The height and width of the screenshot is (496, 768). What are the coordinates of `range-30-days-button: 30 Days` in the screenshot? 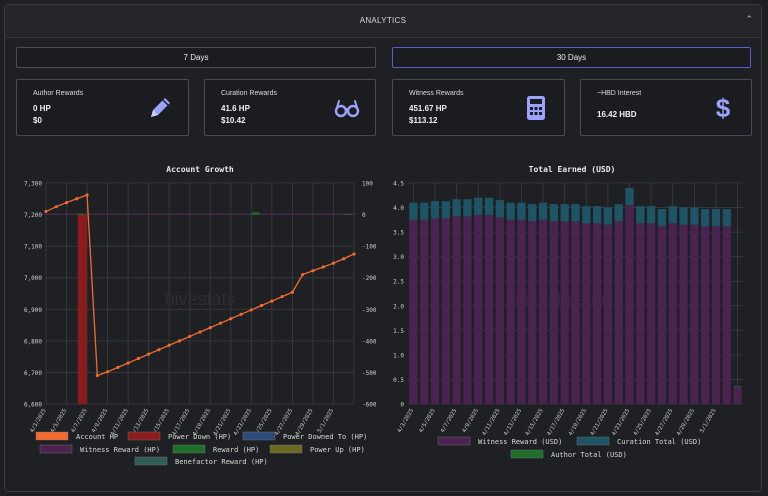 It's located at (571, 57).